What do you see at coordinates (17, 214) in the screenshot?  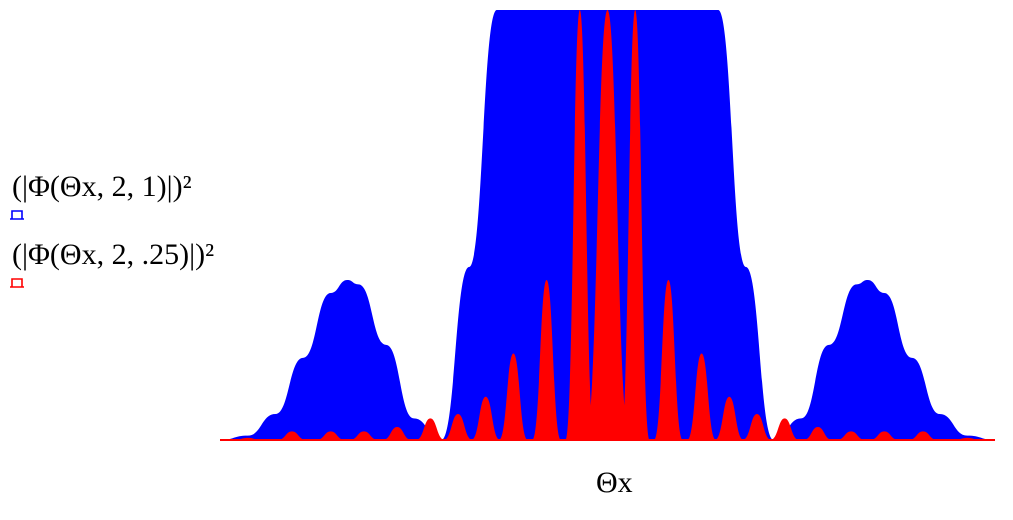 I see `legend-marker-blue` at bounding box center [17, 214].